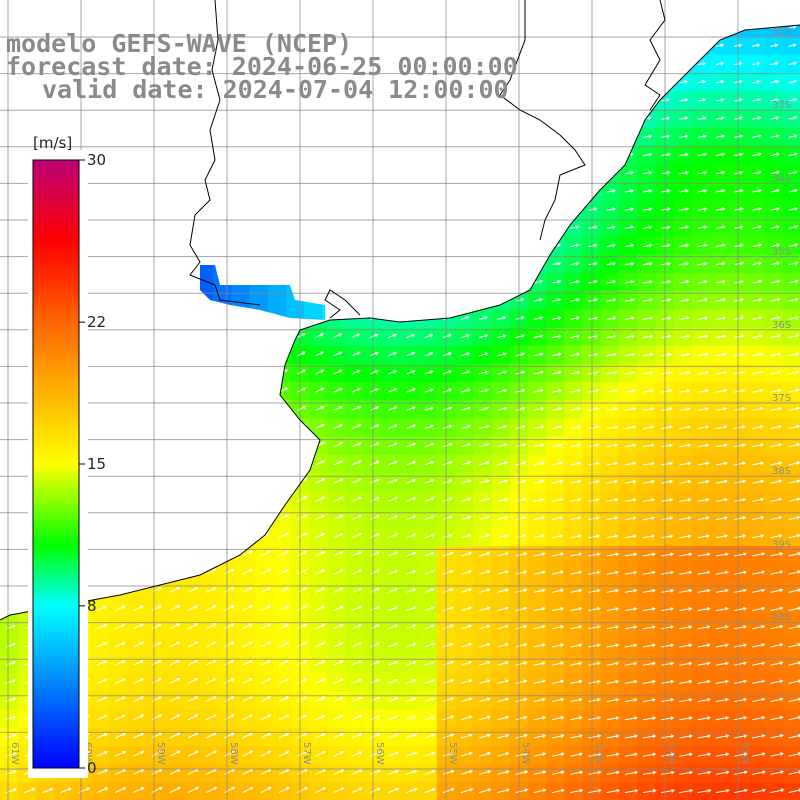  Describe the element at coordinates (96, 322) in the screenshot. I see `colorbar-tick-label: 22` at that location.